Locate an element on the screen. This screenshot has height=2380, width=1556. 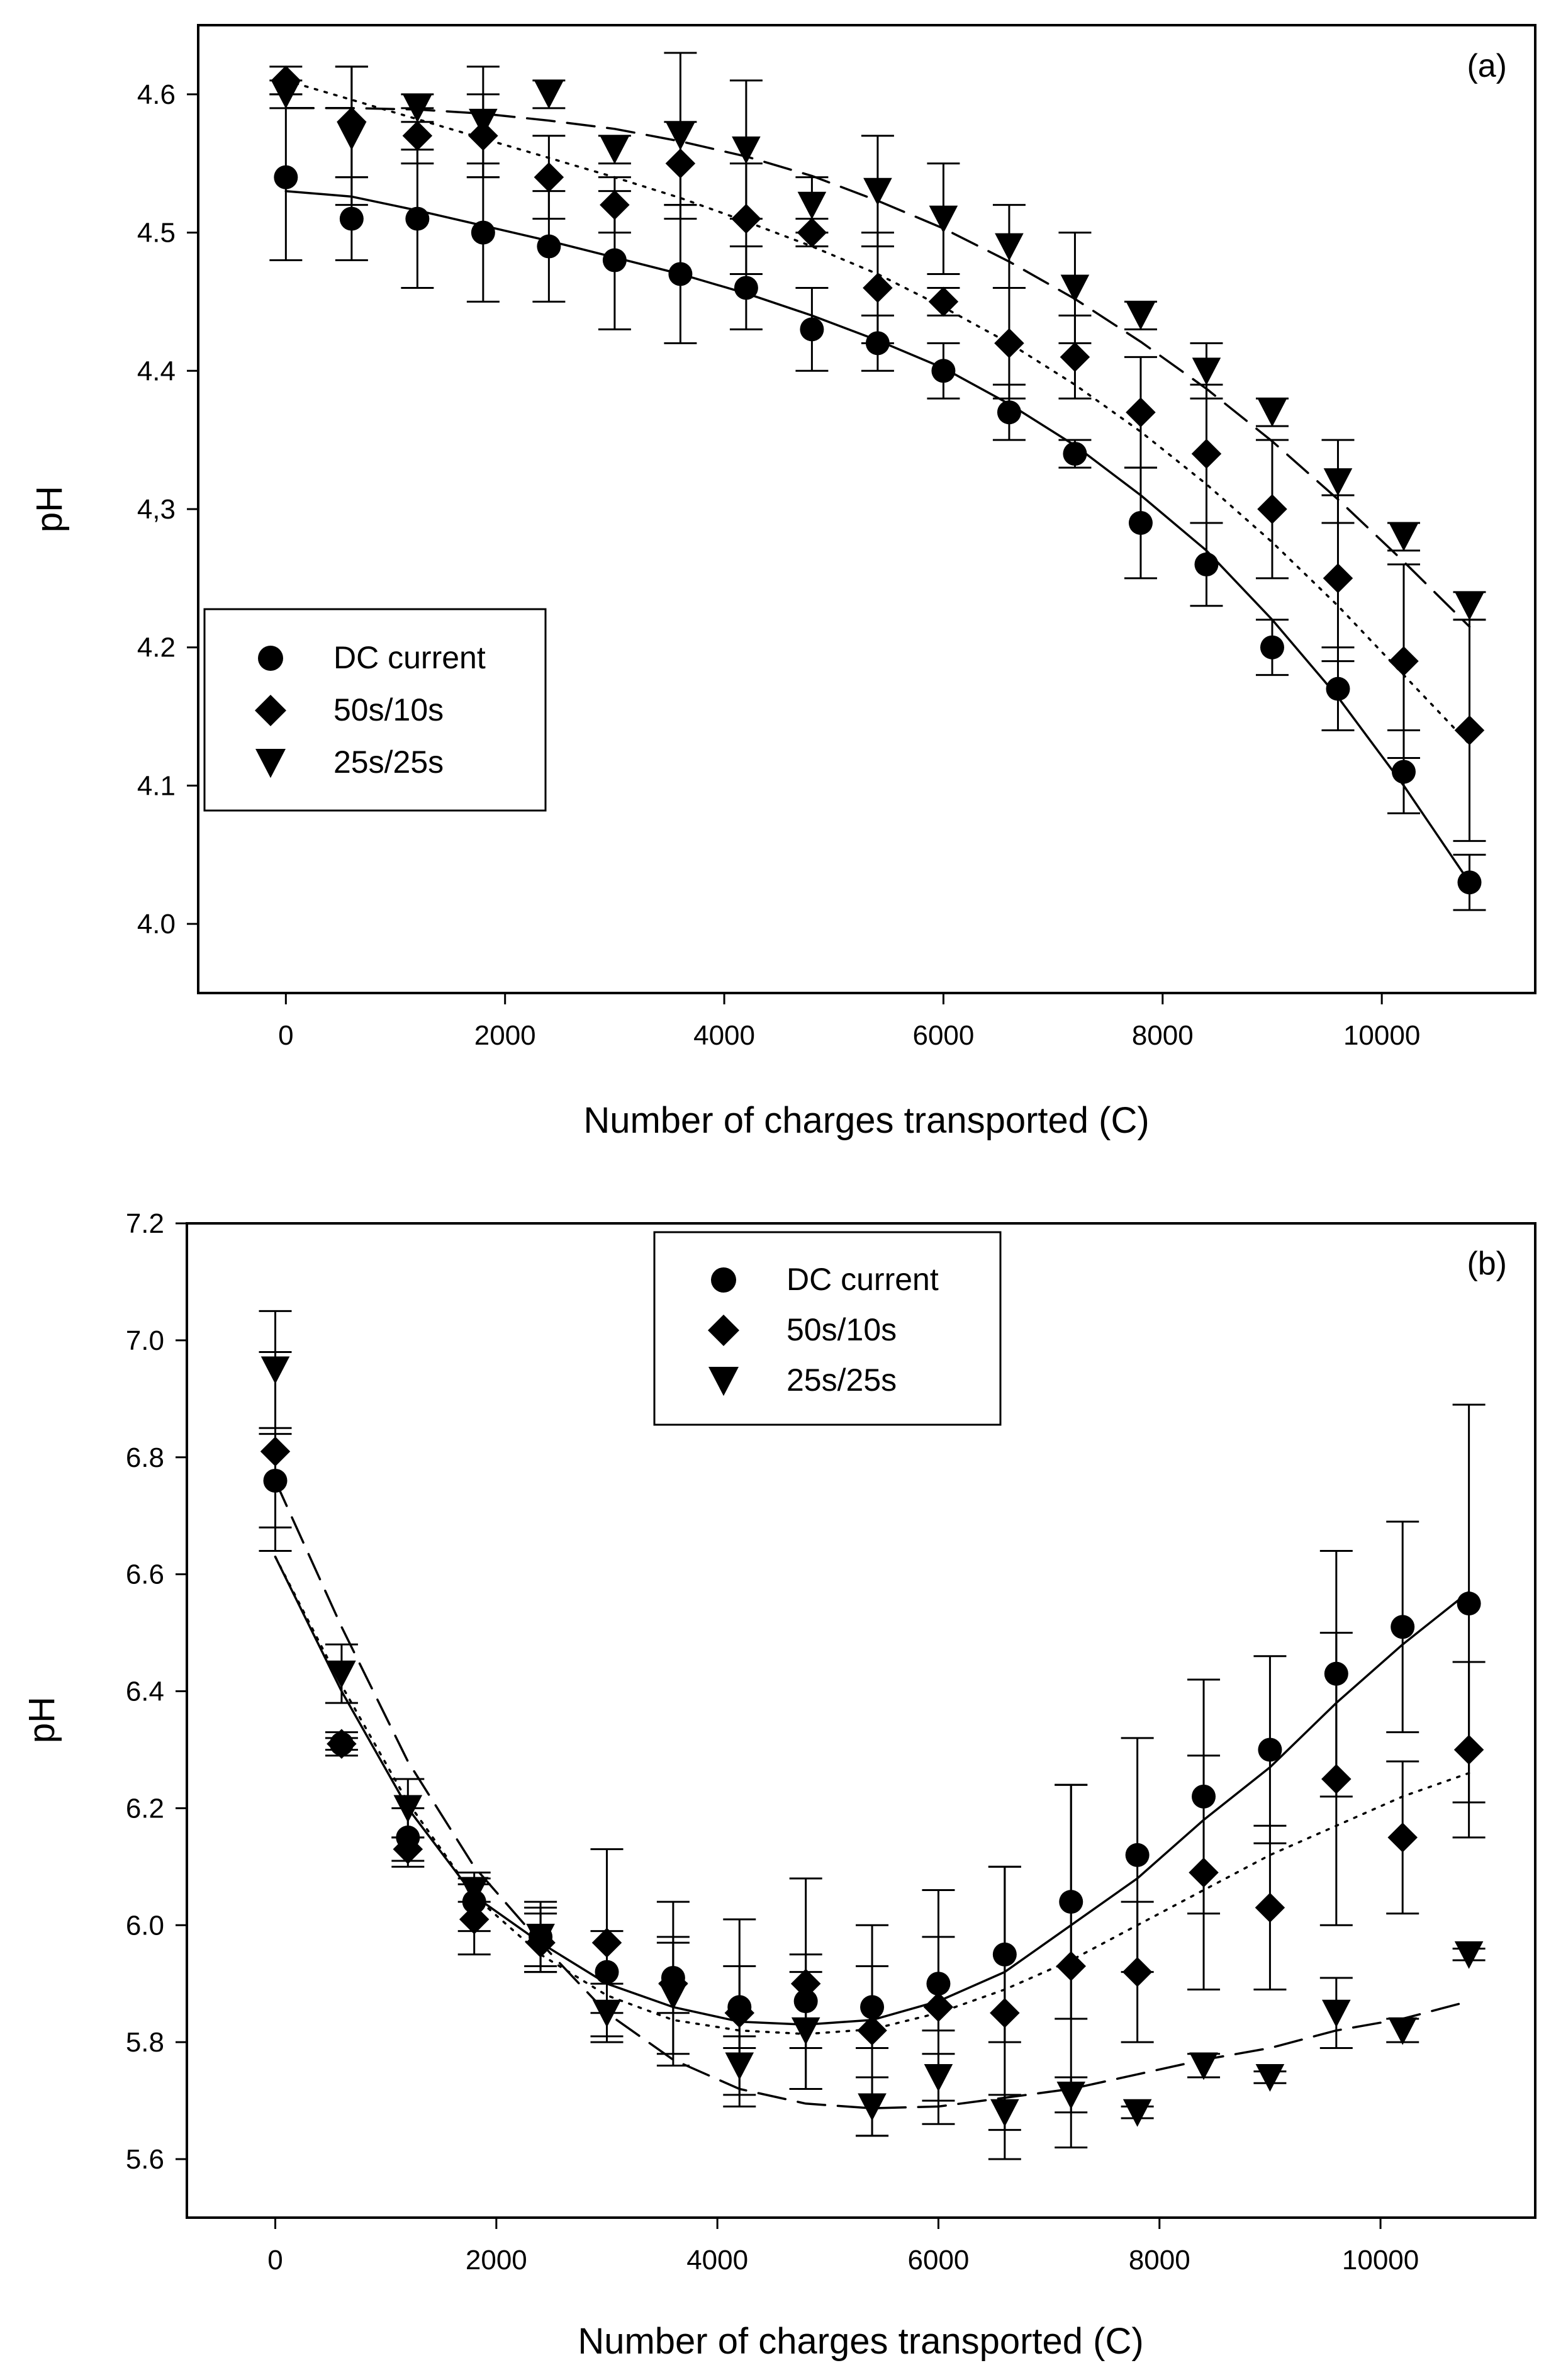
panel-b-legend-symbol-25s25s is located at coordinates (724, 1381).